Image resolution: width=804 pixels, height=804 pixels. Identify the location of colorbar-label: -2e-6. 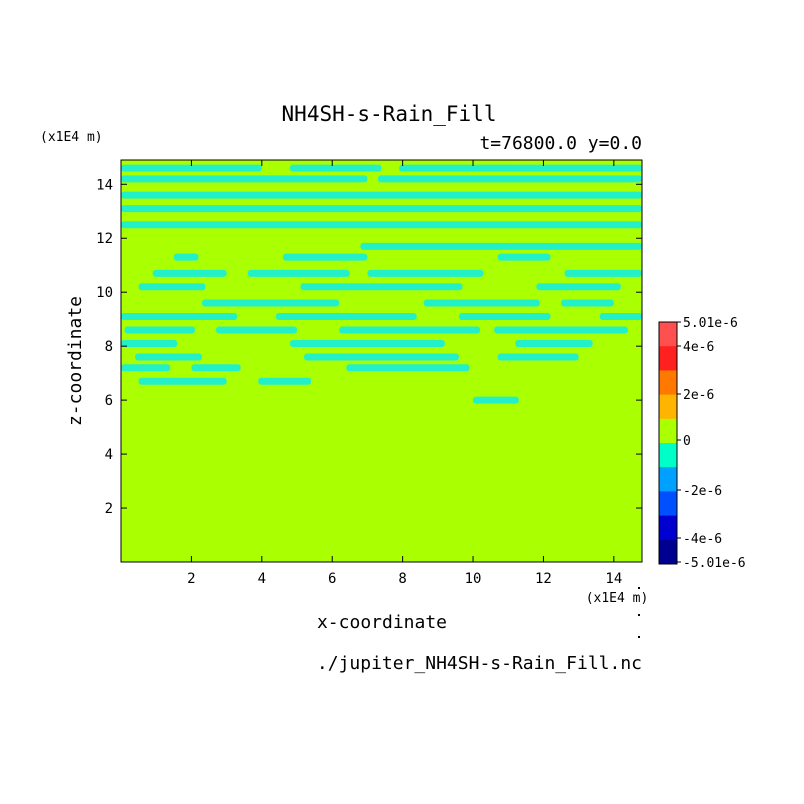
(702, 491).